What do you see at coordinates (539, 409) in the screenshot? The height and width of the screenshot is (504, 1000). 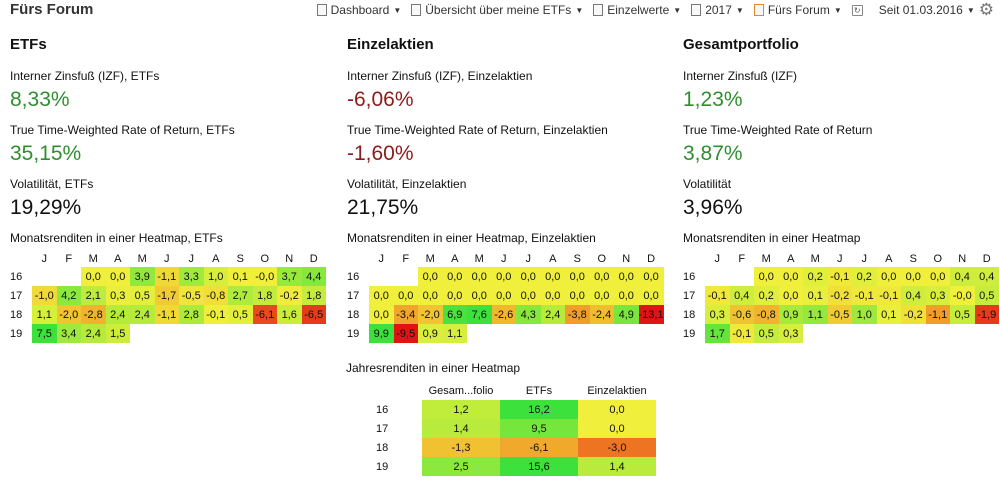 I see `yearly-cell: 16,2` at bounding box center [539, 409].